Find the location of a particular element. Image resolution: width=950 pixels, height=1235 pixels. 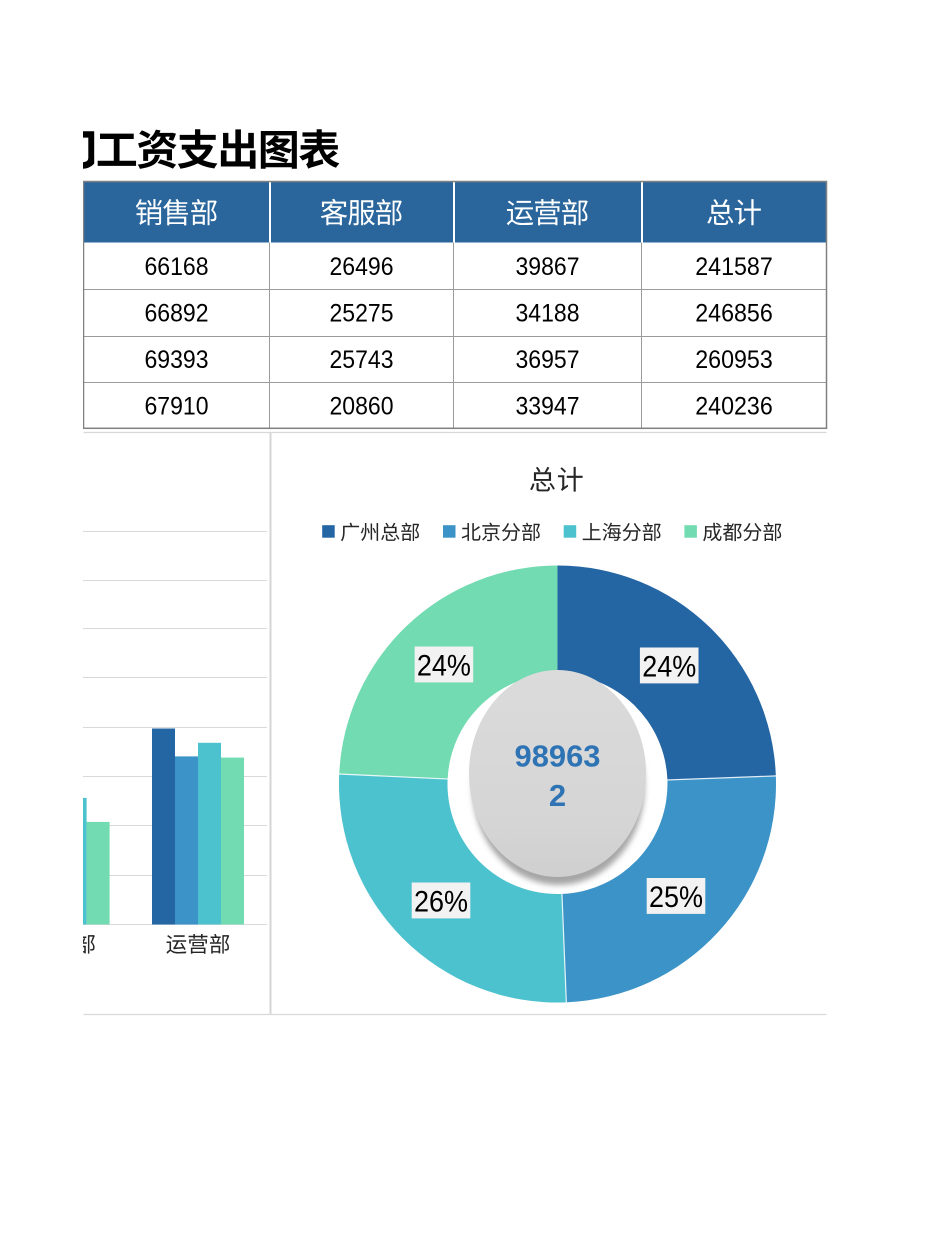

svg-text: 66168 is located at coordinates (177, 267).